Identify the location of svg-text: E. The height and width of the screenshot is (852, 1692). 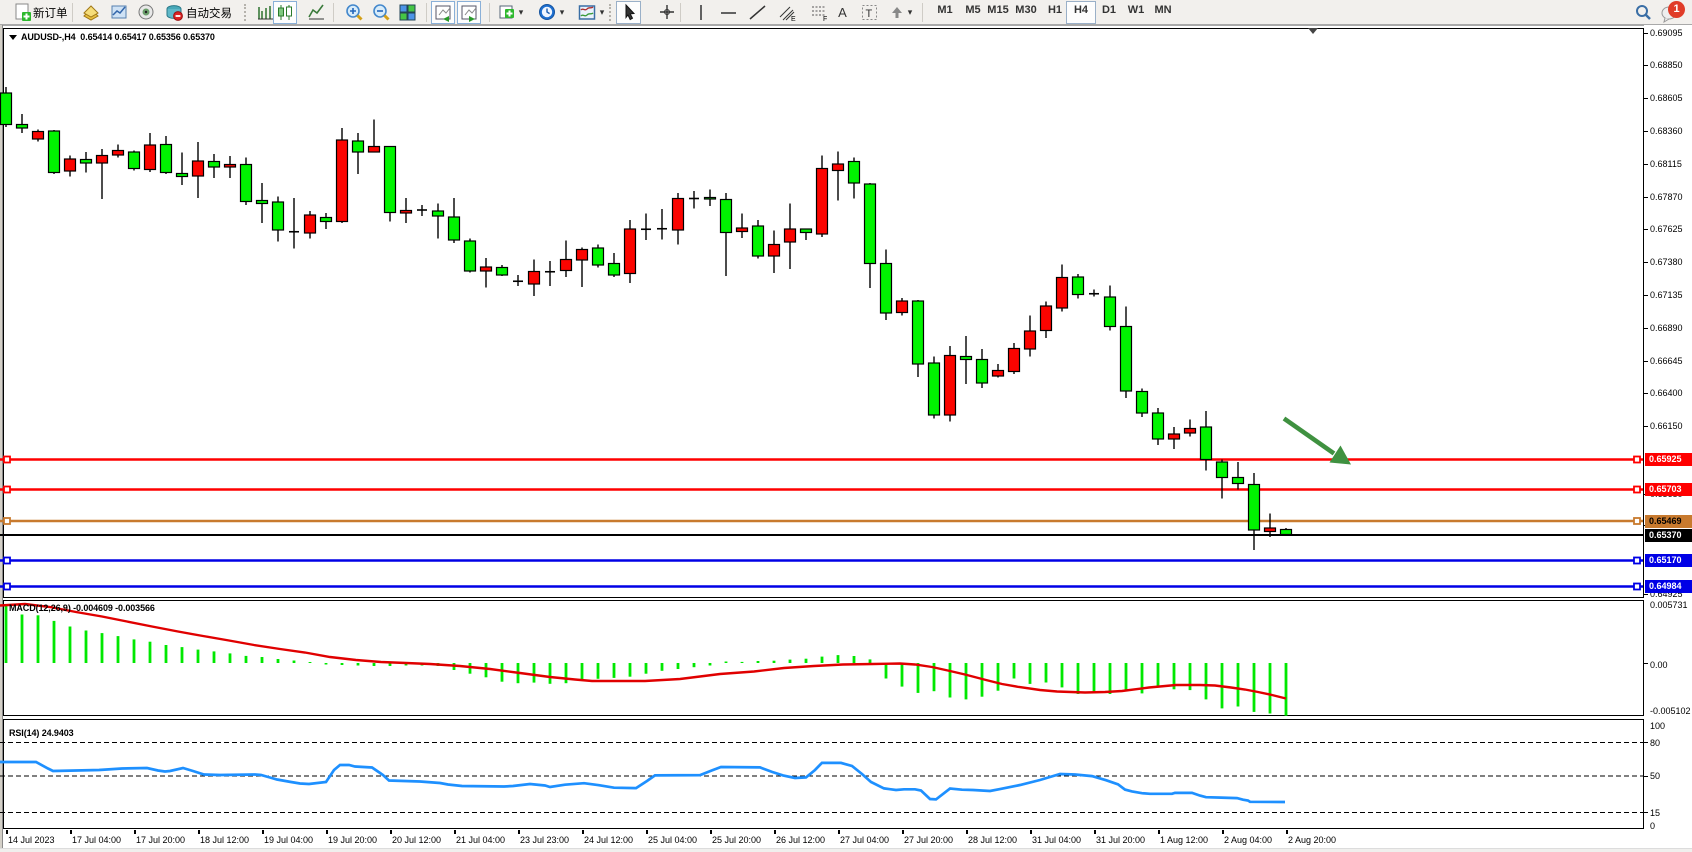
(793, 19).